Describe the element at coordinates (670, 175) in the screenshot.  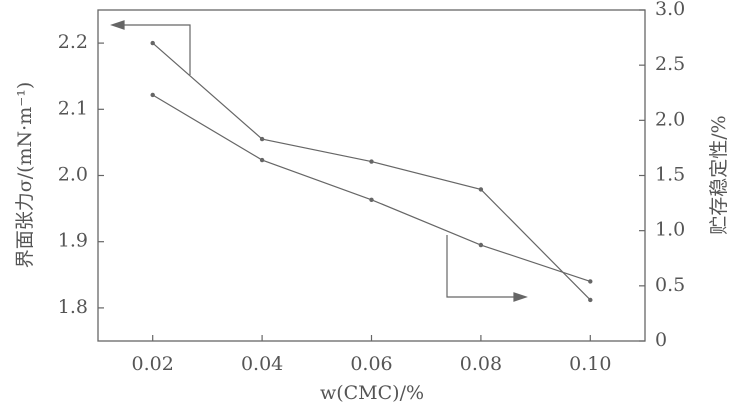
I see `y2-tick-label: 1.5` at that location.